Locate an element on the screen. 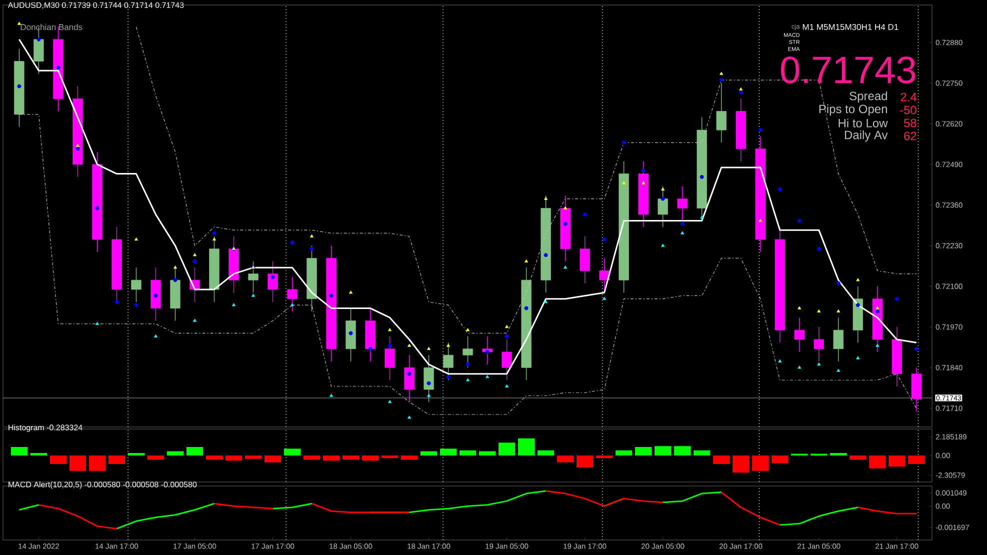  annotation: -50 is located at coordinates (908, 110).